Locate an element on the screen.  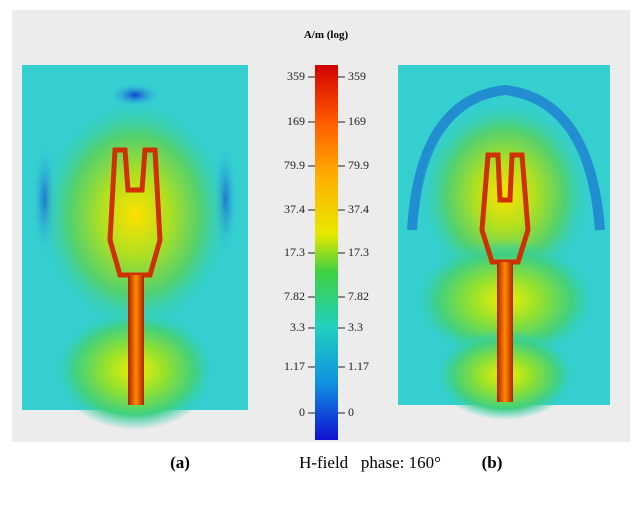
caption-b: (b) is located at coordinates (492, 462).